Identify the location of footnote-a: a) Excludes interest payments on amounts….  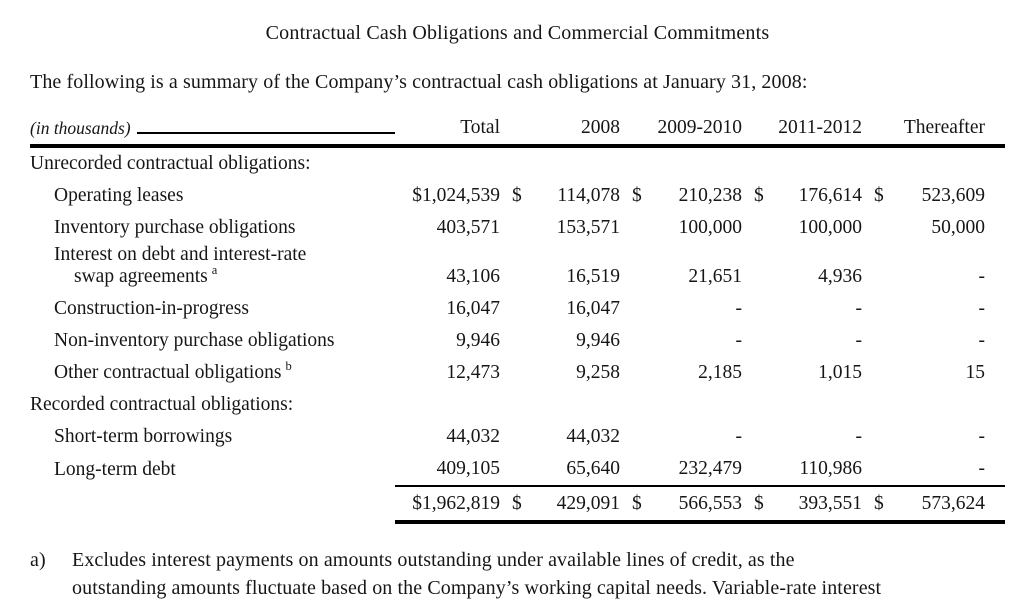
(517, 574).